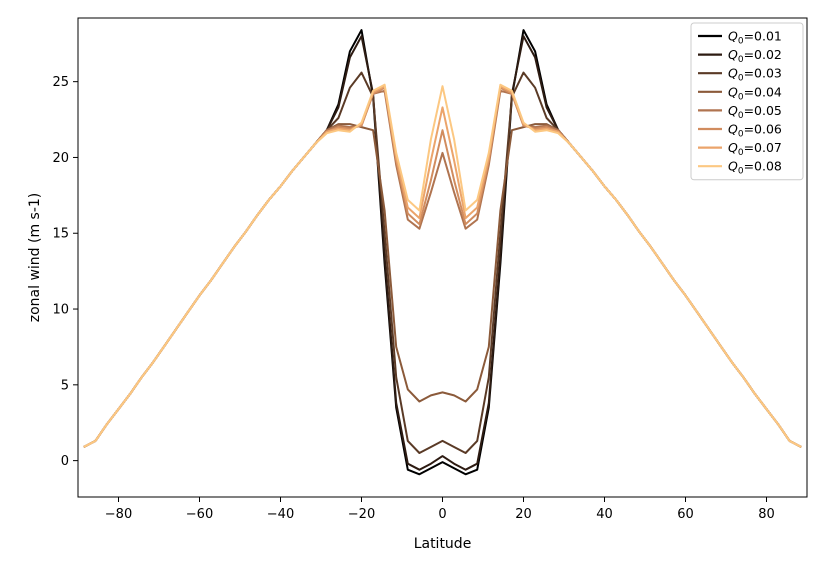 The height and width of the screenshot is (571, 830). I want to click on x-tick-label: −20, so click(361, 514).